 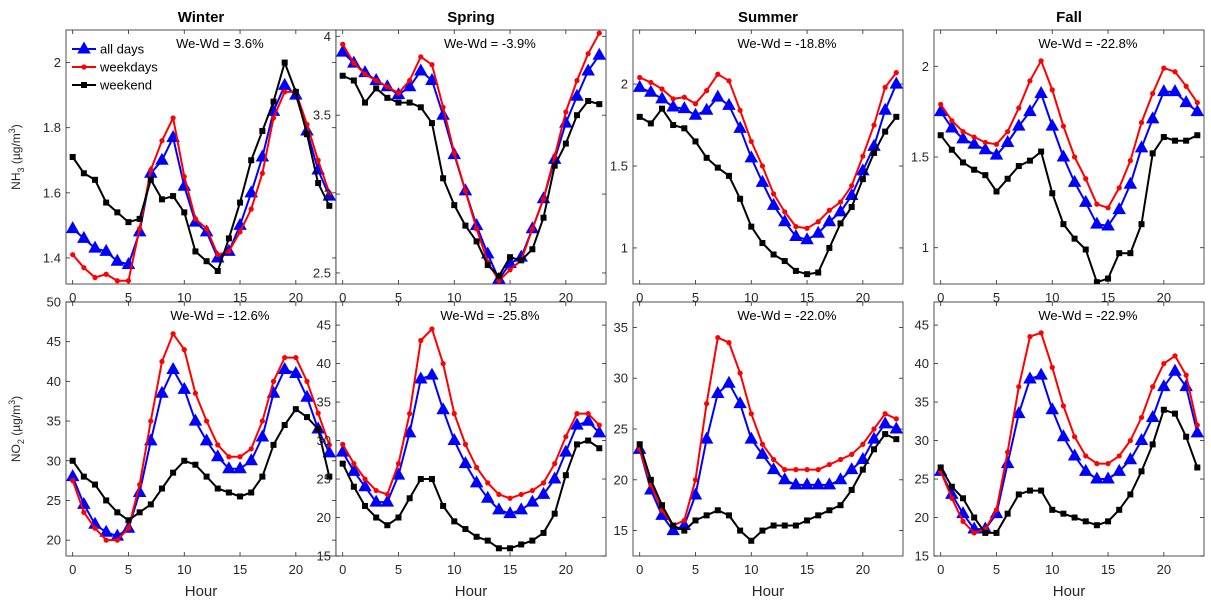 What do you see at coordinates (566, 297) in the screenshot?
I see `x-tick-label: 20` at bounding box center [566, 297].